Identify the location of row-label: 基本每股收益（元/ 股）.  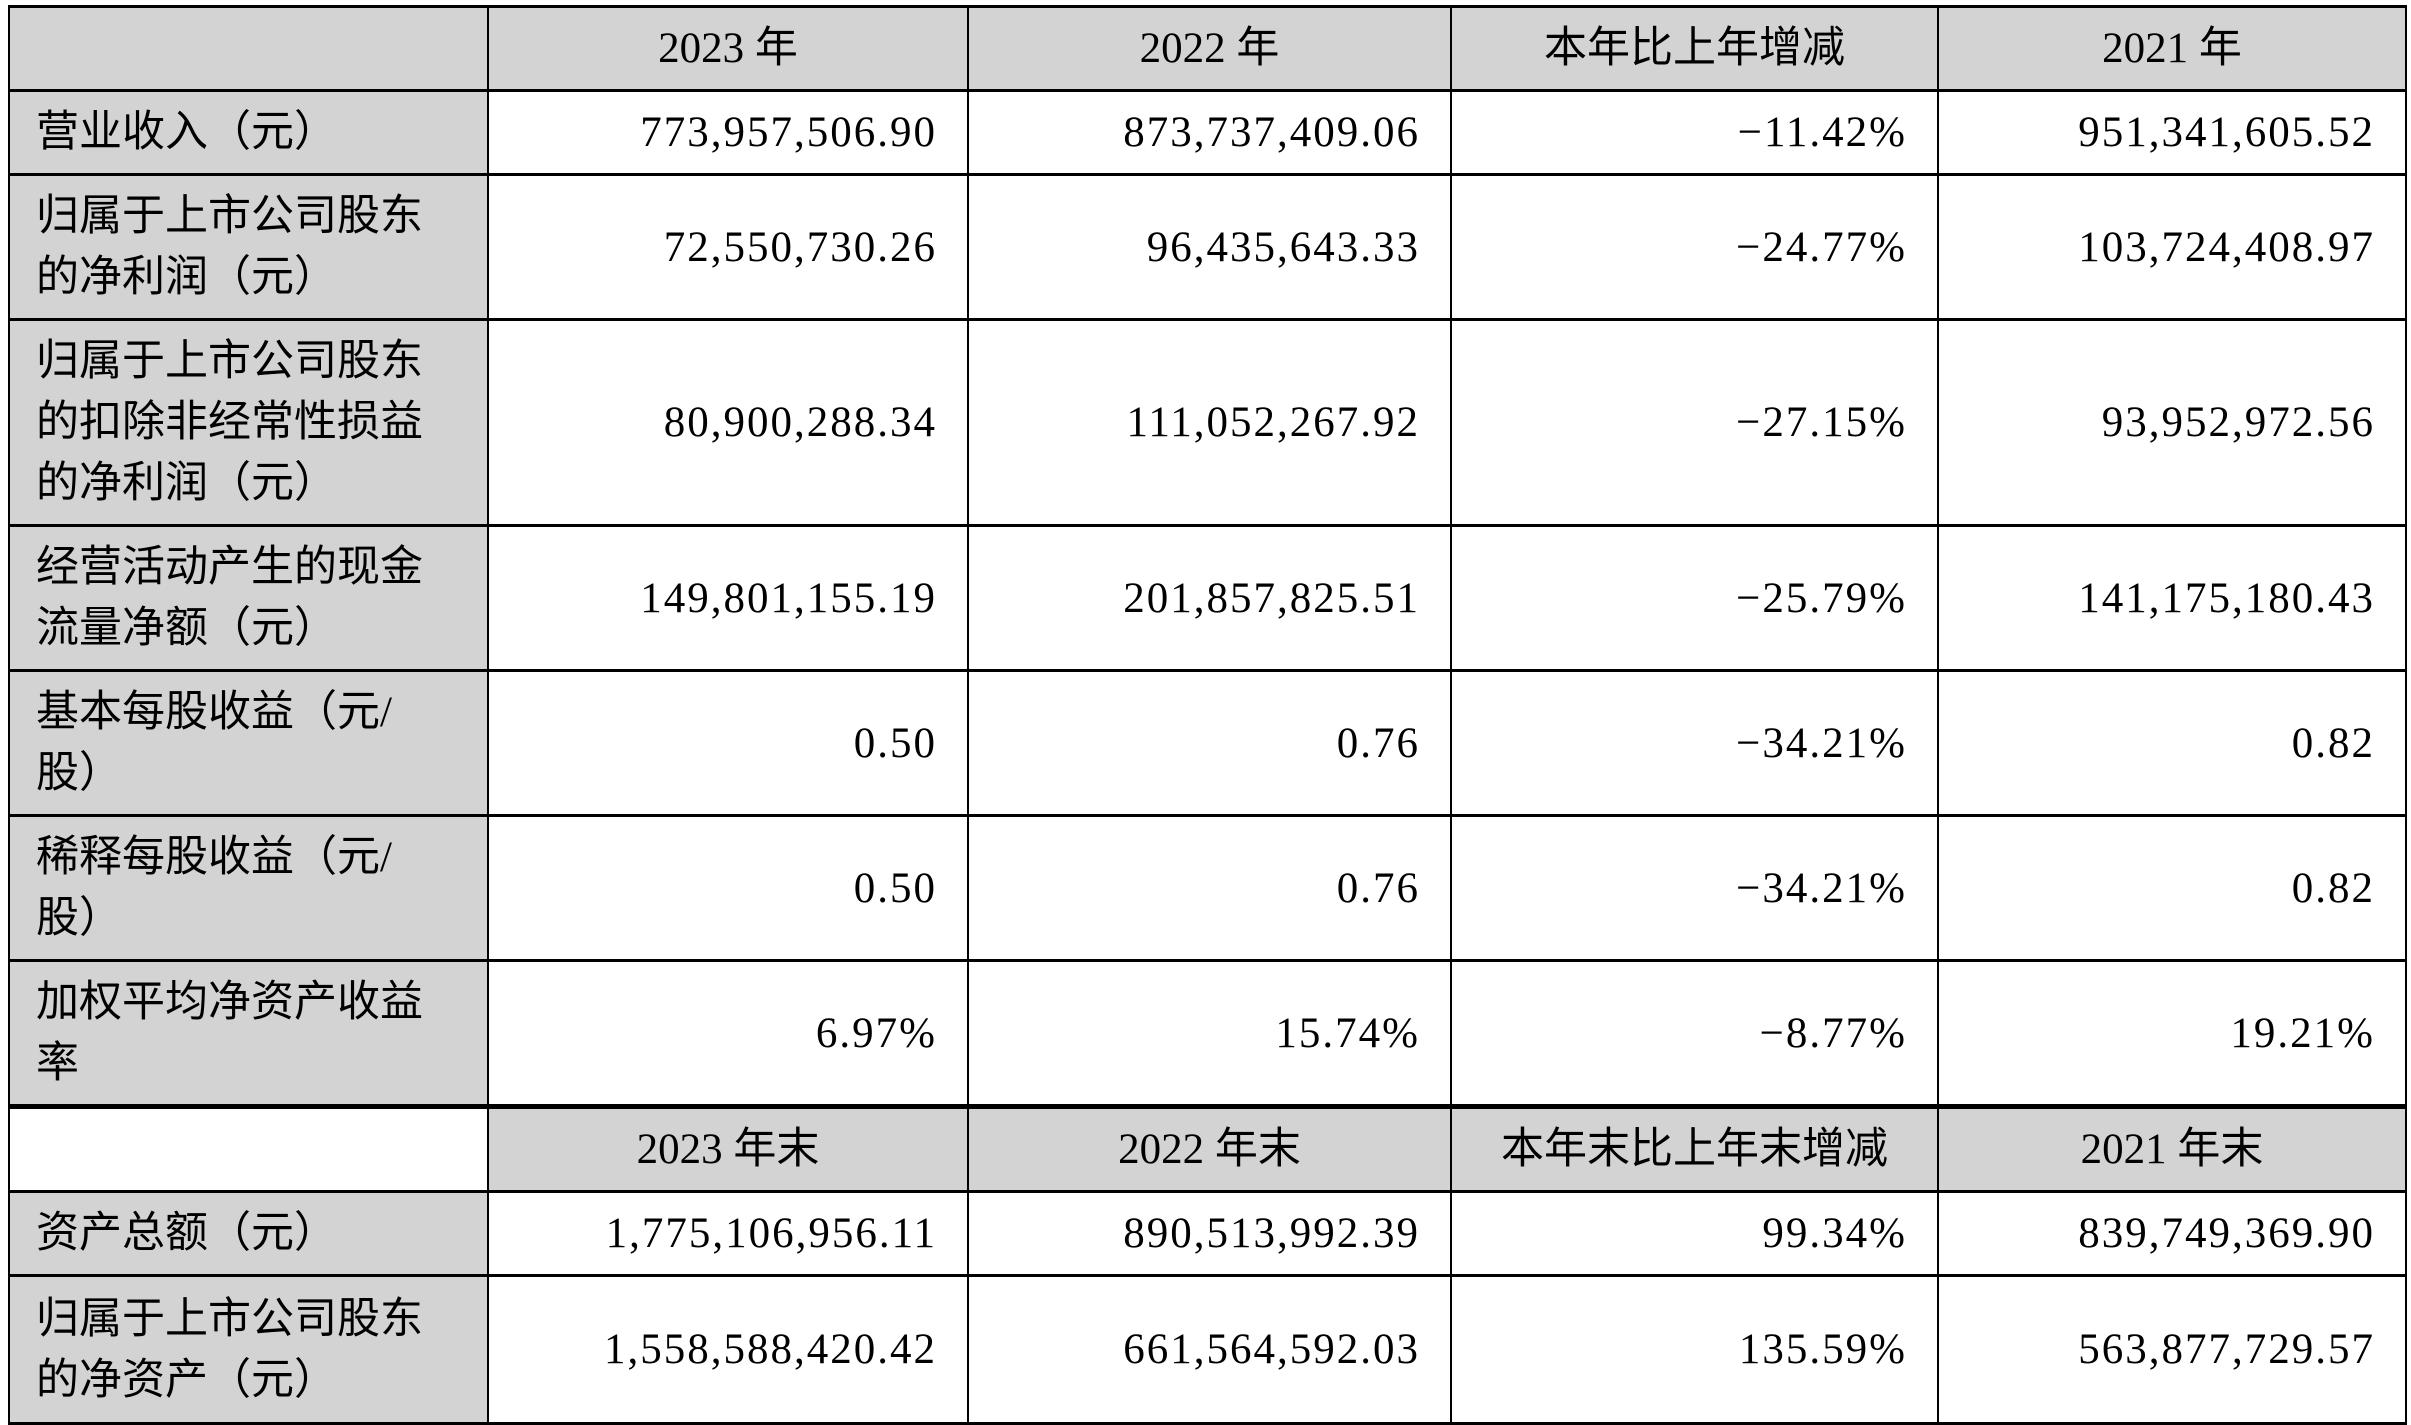
(248, 743).